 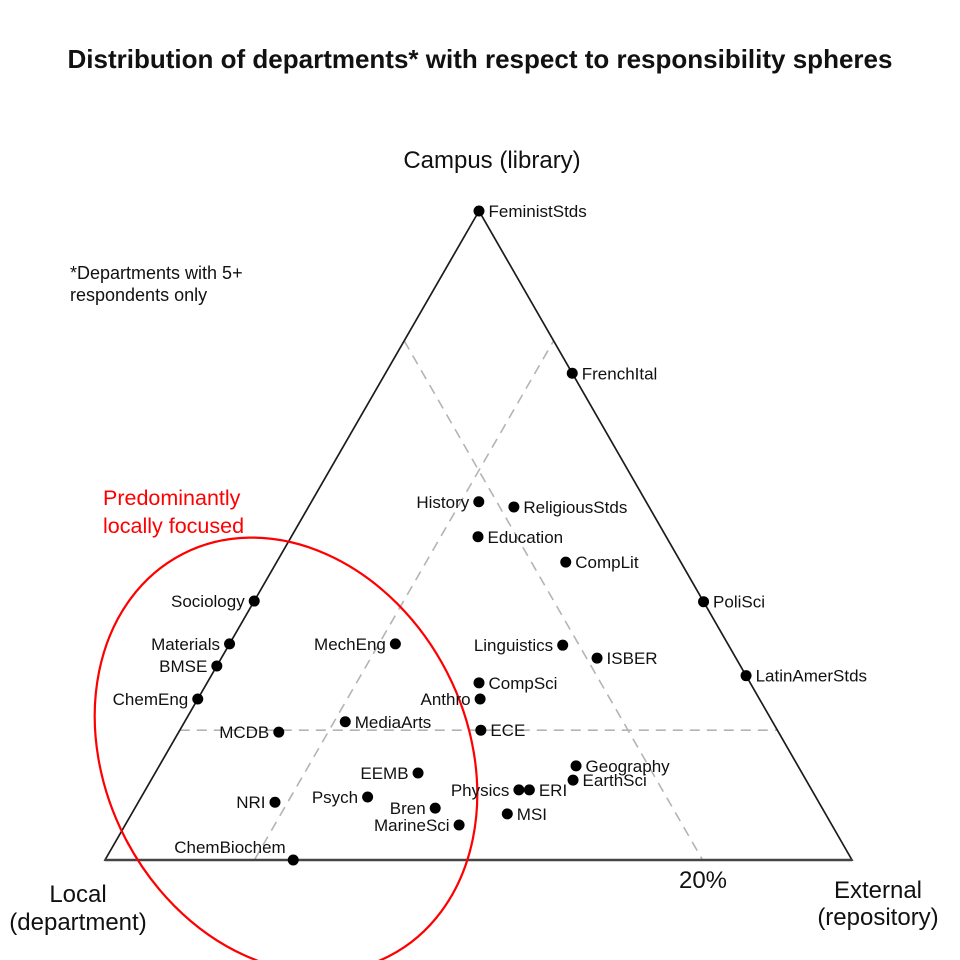 I want to click on annotation-text-line2: locally focused, so click(x=173, y=526).